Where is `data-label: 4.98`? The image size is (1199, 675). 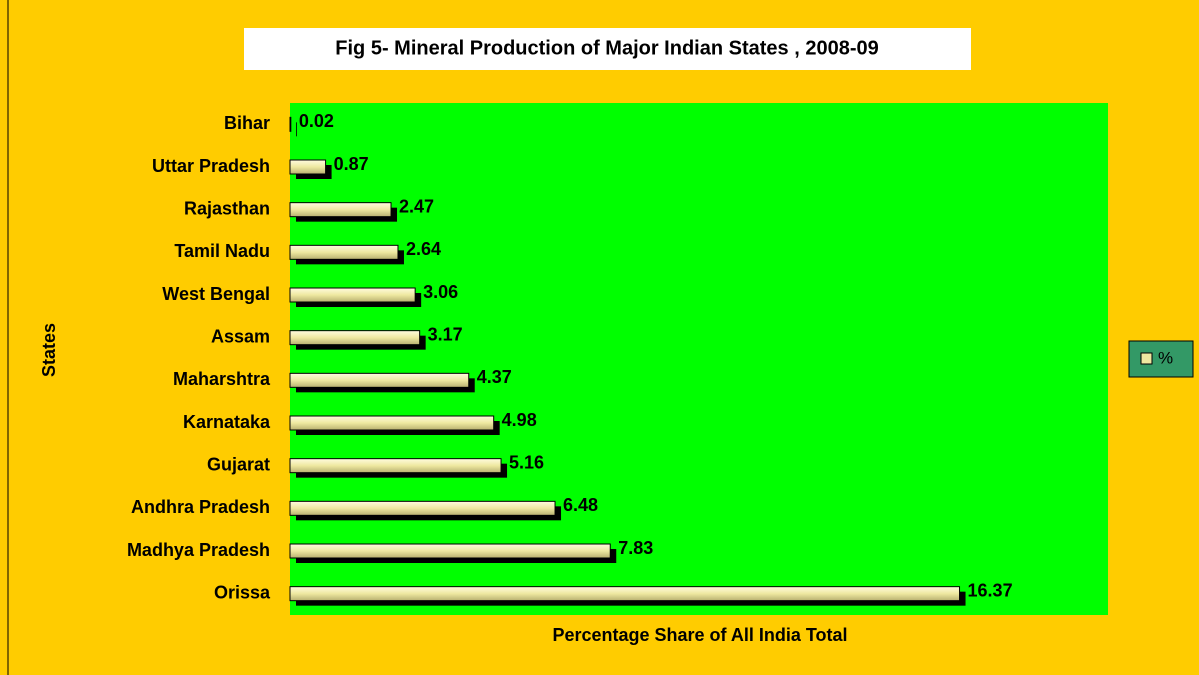 data-label: 4.98 is located at coordinates (519, 420).